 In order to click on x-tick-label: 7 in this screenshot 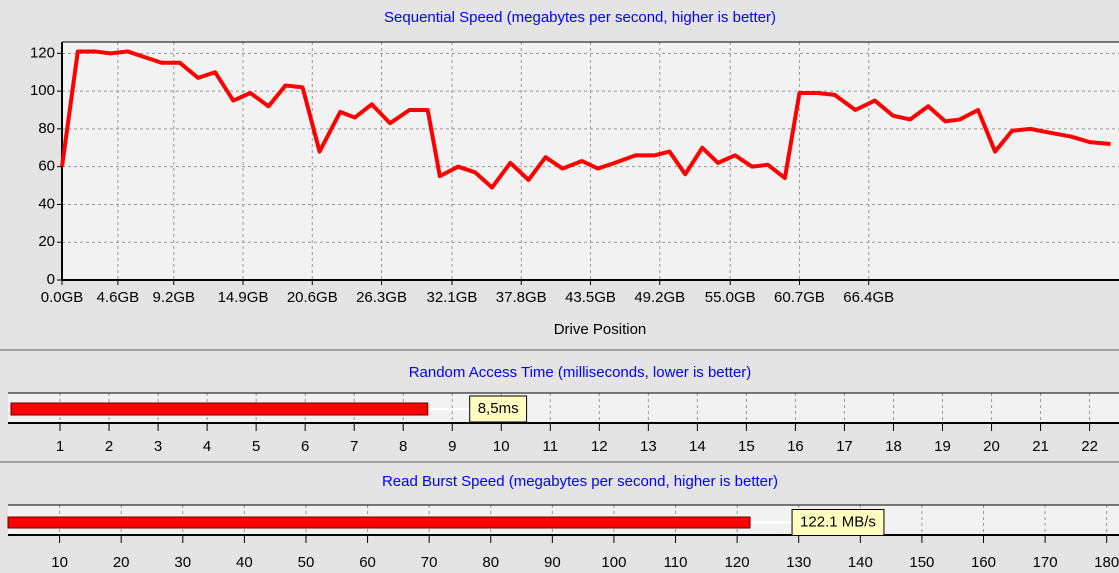, I will do `click(354, 446)`.